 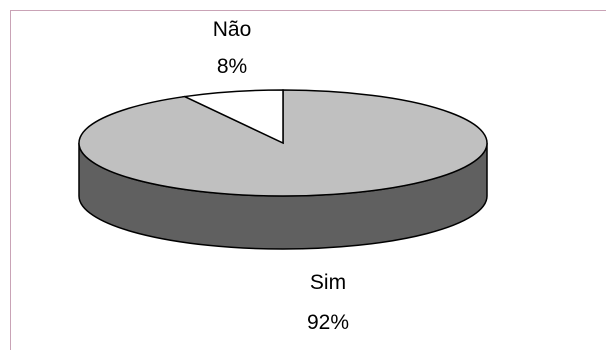 What do you see at coordinates (233, 117) in the screenshot?
I see `pie-slice-nao` at bounding box center [233, 117].